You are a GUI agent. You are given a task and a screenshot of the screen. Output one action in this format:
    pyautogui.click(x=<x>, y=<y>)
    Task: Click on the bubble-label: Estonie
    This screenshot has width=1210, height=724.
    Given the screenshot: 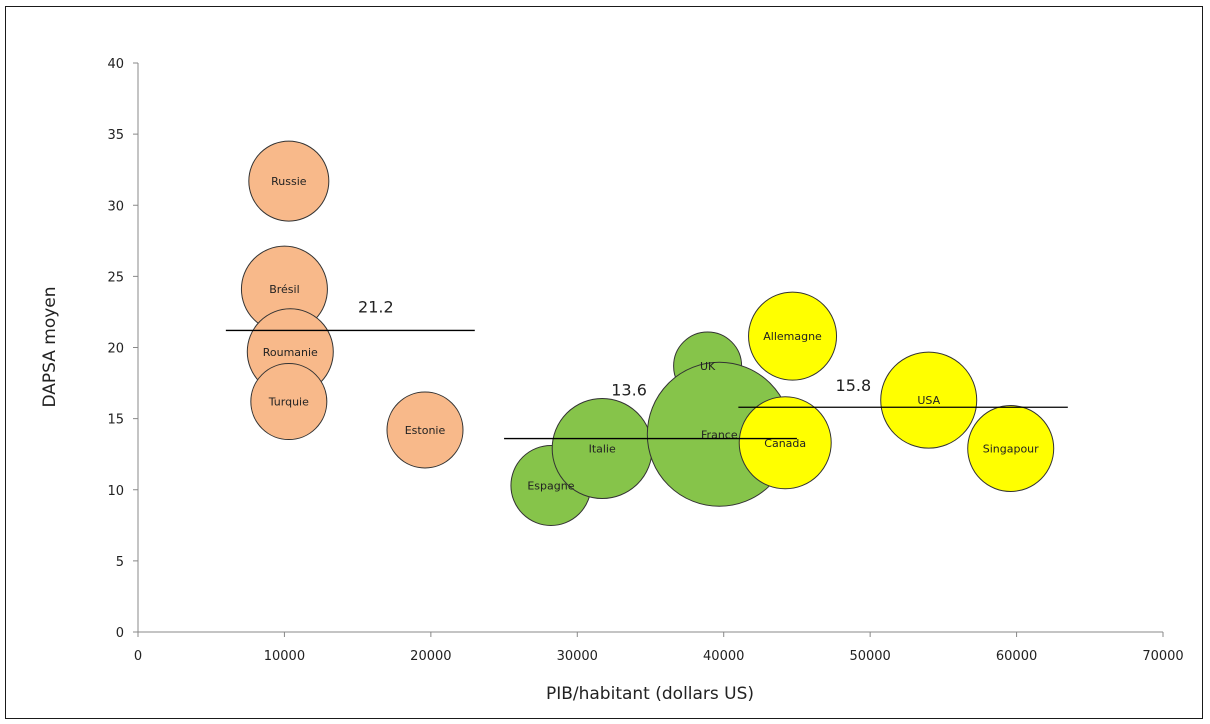 What is the action you would take?
    pyautogui.click(x=425, y=430)
    